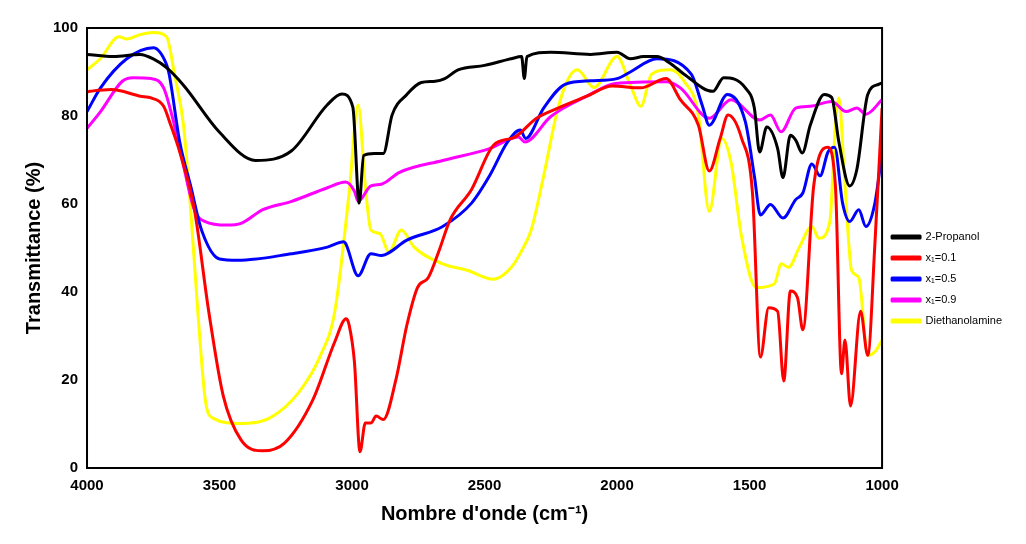  Describe the element at coordinates (352, 485) in the screenshot. I see `x-tick-label: 3000` at that location.